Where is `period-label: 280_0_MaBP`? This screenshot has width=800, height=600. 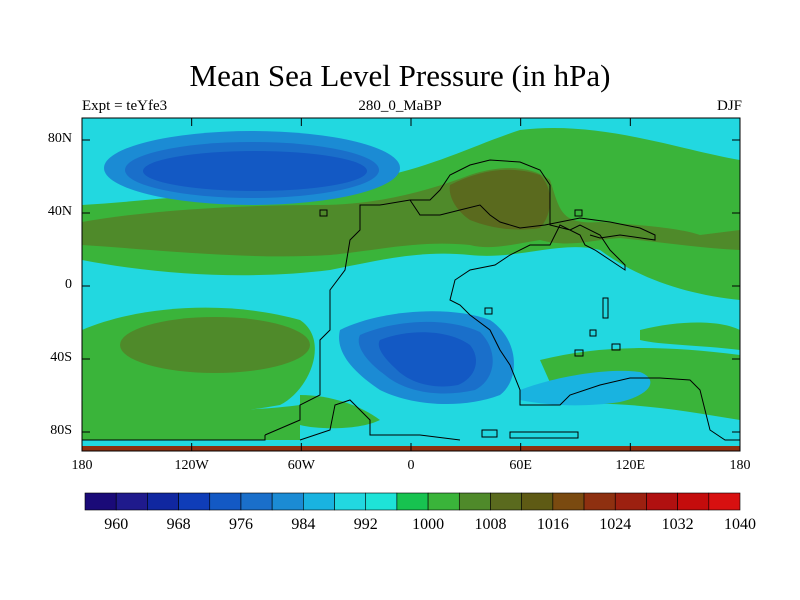 period-label: 280_0_MaBP is located at coordinates (400, 106).